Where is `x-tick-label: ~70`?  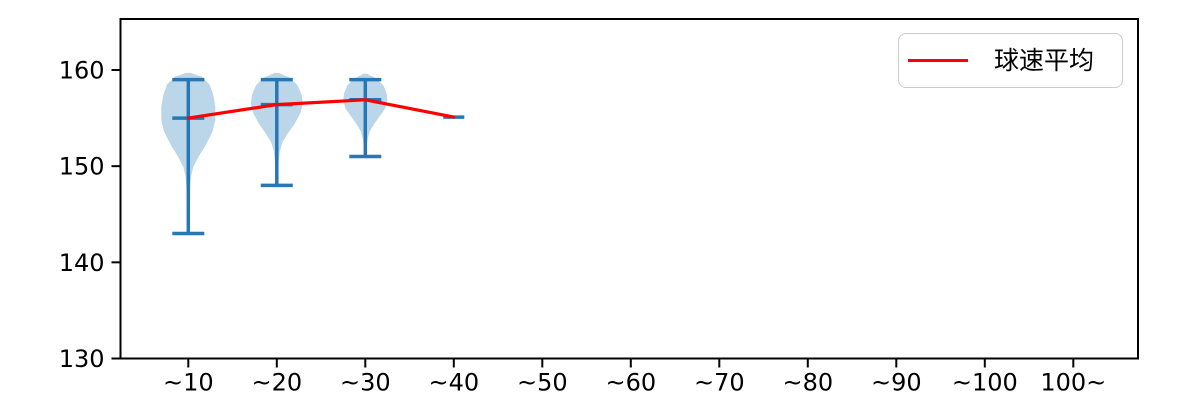
x-tick-label: ~70 is located at coordinates (719, 383).